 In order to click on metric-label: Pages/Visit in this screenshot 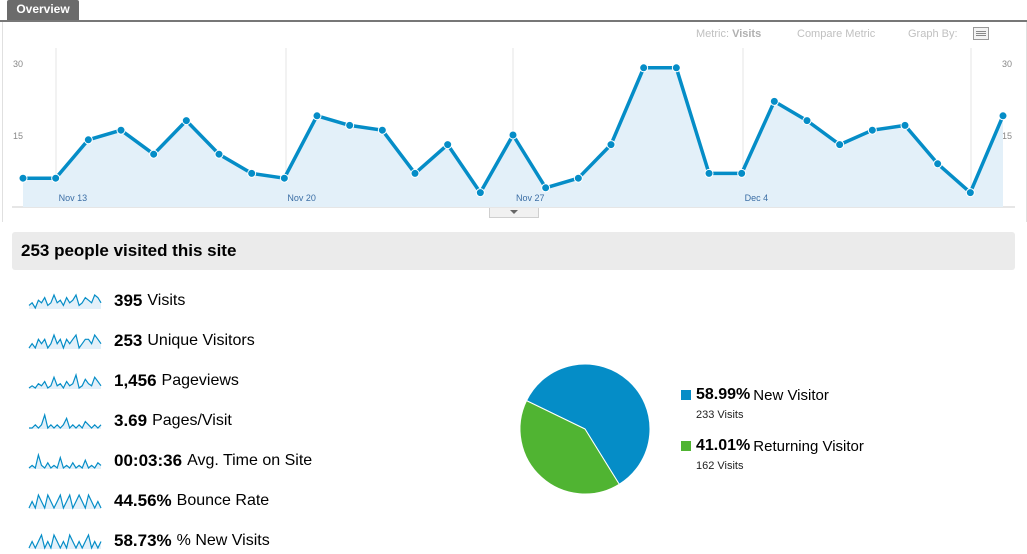, I will do `click(192, 420)`.